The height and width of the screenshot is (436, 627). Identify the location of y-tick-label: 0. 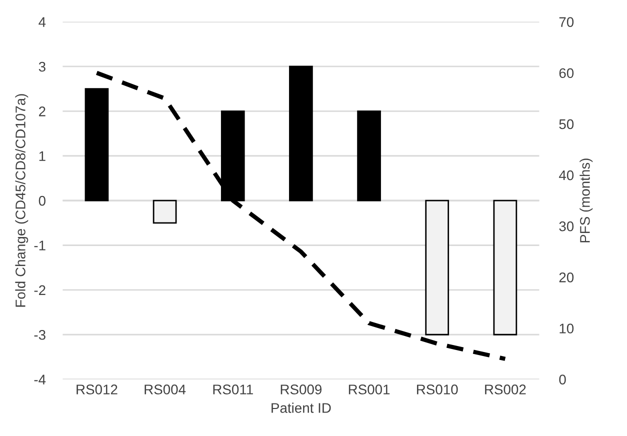
(42, 201).